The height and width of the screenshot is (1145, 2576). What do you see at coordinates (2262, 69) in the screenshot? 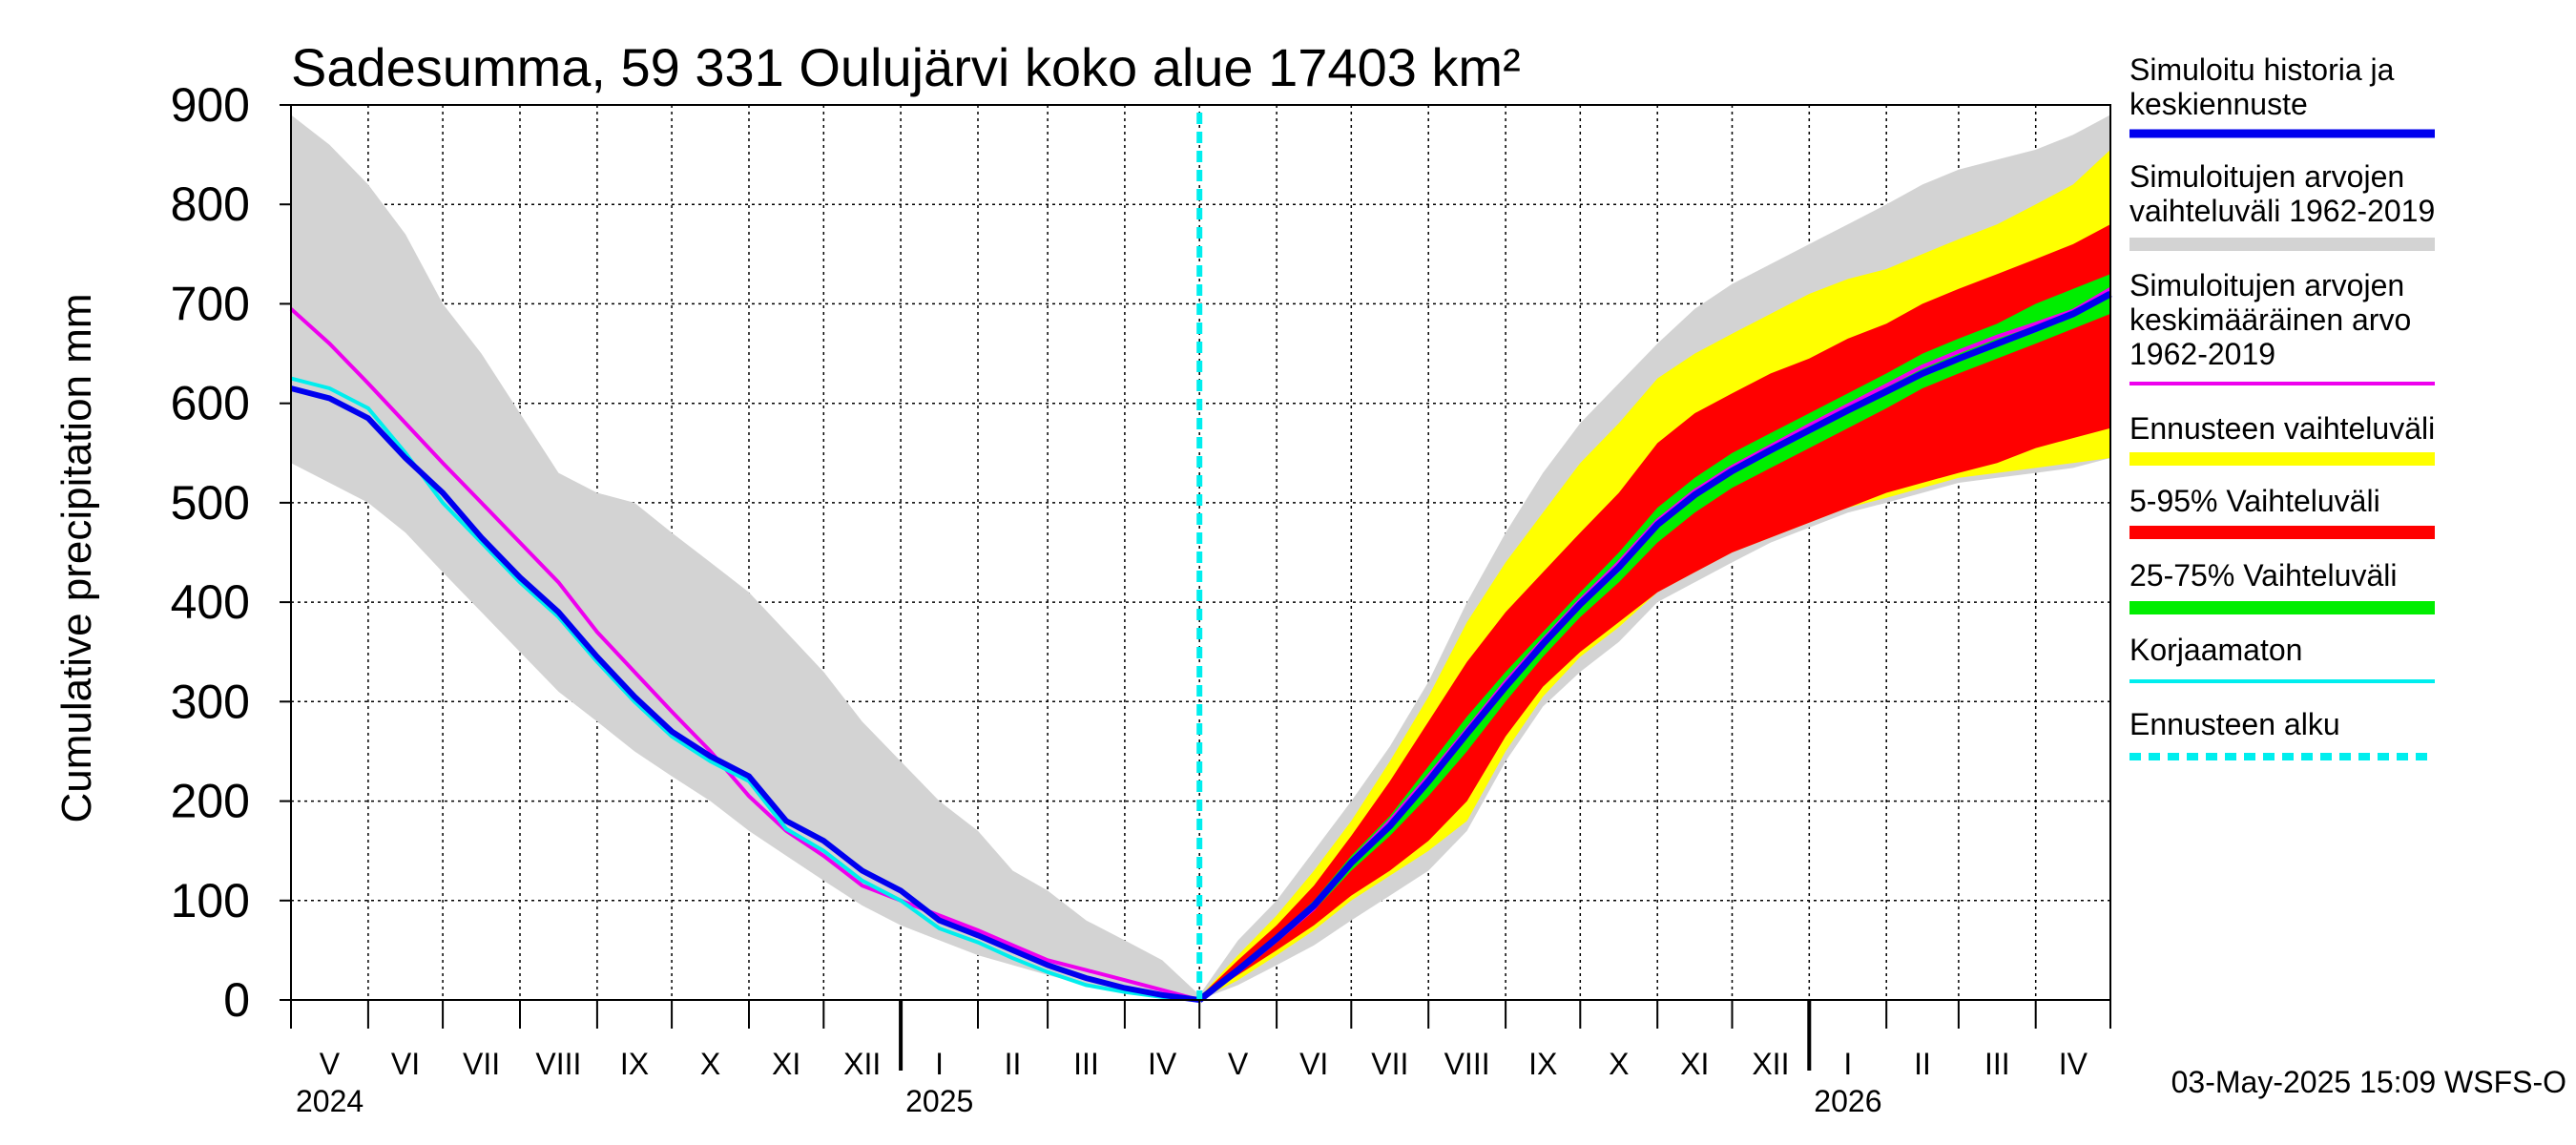
I see `legend-label: Simuloitu historia ja` at bounding box center [2262, 69].